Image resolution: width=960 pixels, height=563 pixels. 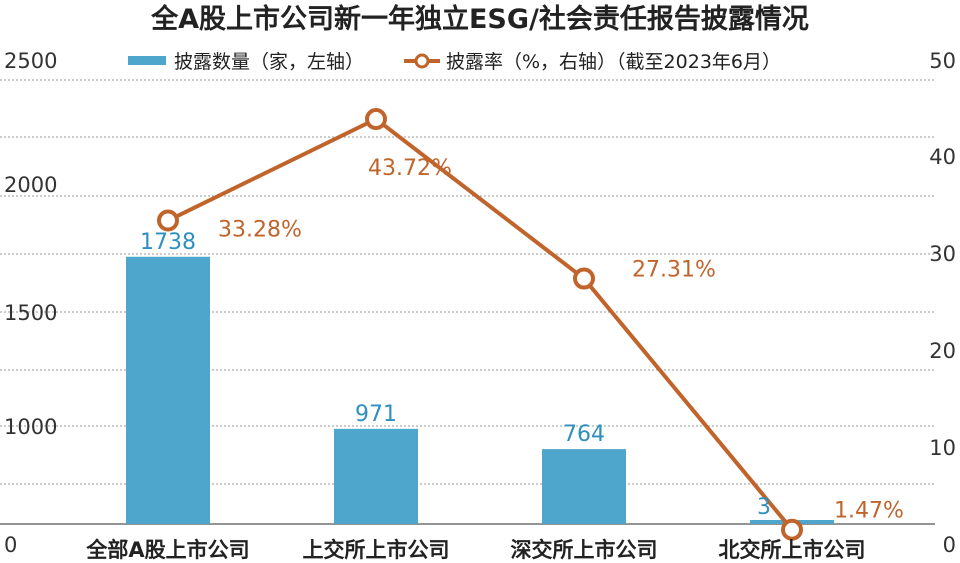 I want to click on legend-bar-label: 披露数量（家，左轴）, so click(x=269, y=62).